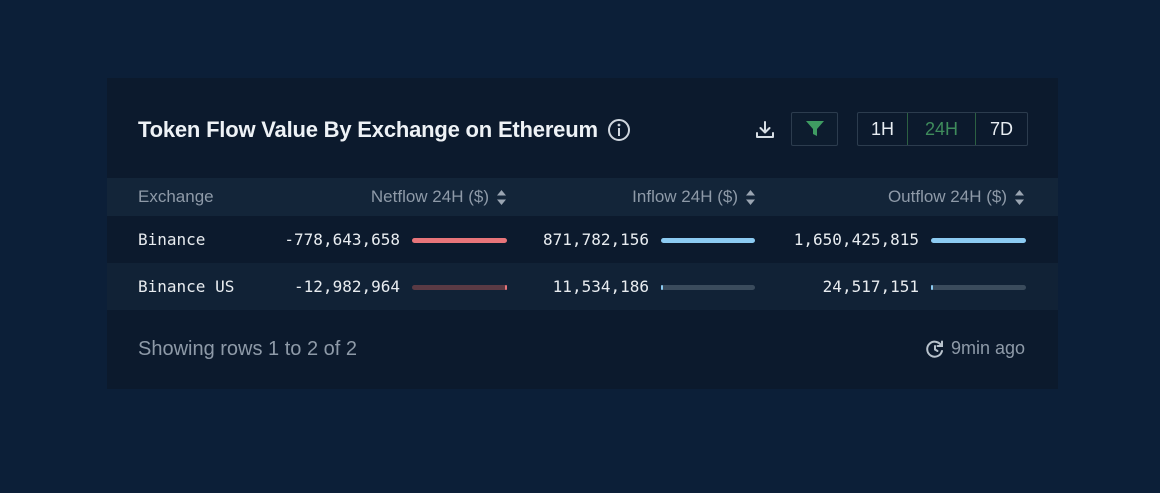 The width and height of the screenshot is (1160, 493). What do you see at coordinates (956, 197) in the screenshot?
I see `column-header-outflow: Outflow 24H ($)` at bounding box center [956, 197].